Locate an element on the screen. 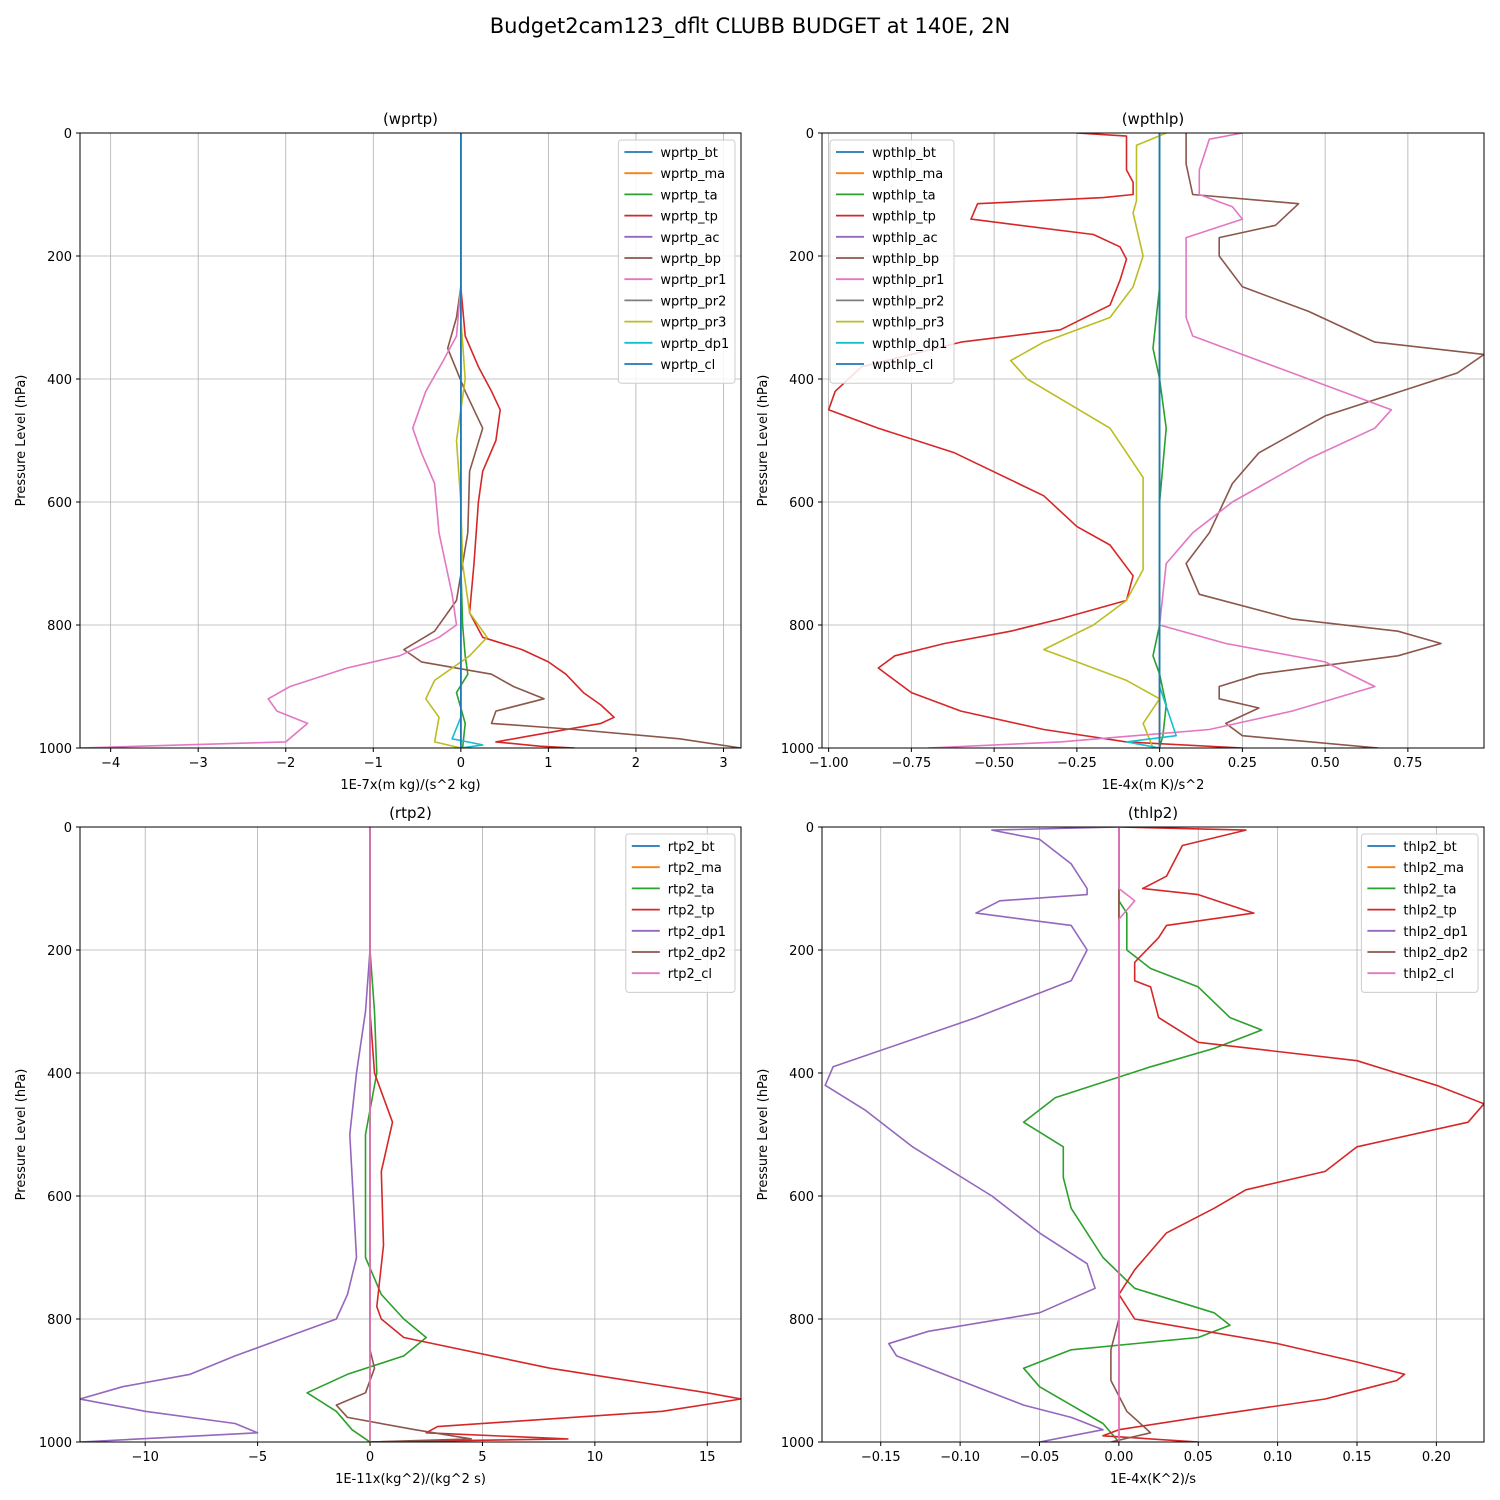 This screenshot has width=1500, height=1500. series-line-wpthlp_bp is located at coordinates (1334, 440).